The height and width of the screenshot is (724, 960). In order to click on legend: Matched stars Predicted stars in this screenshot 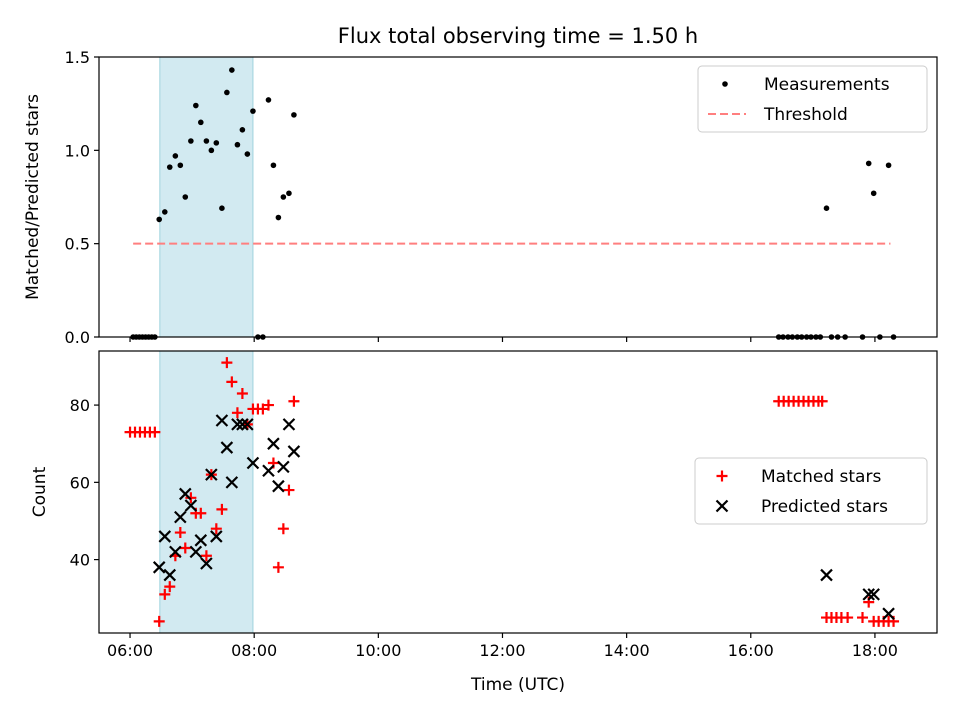, I will do `click(811, 491)`.